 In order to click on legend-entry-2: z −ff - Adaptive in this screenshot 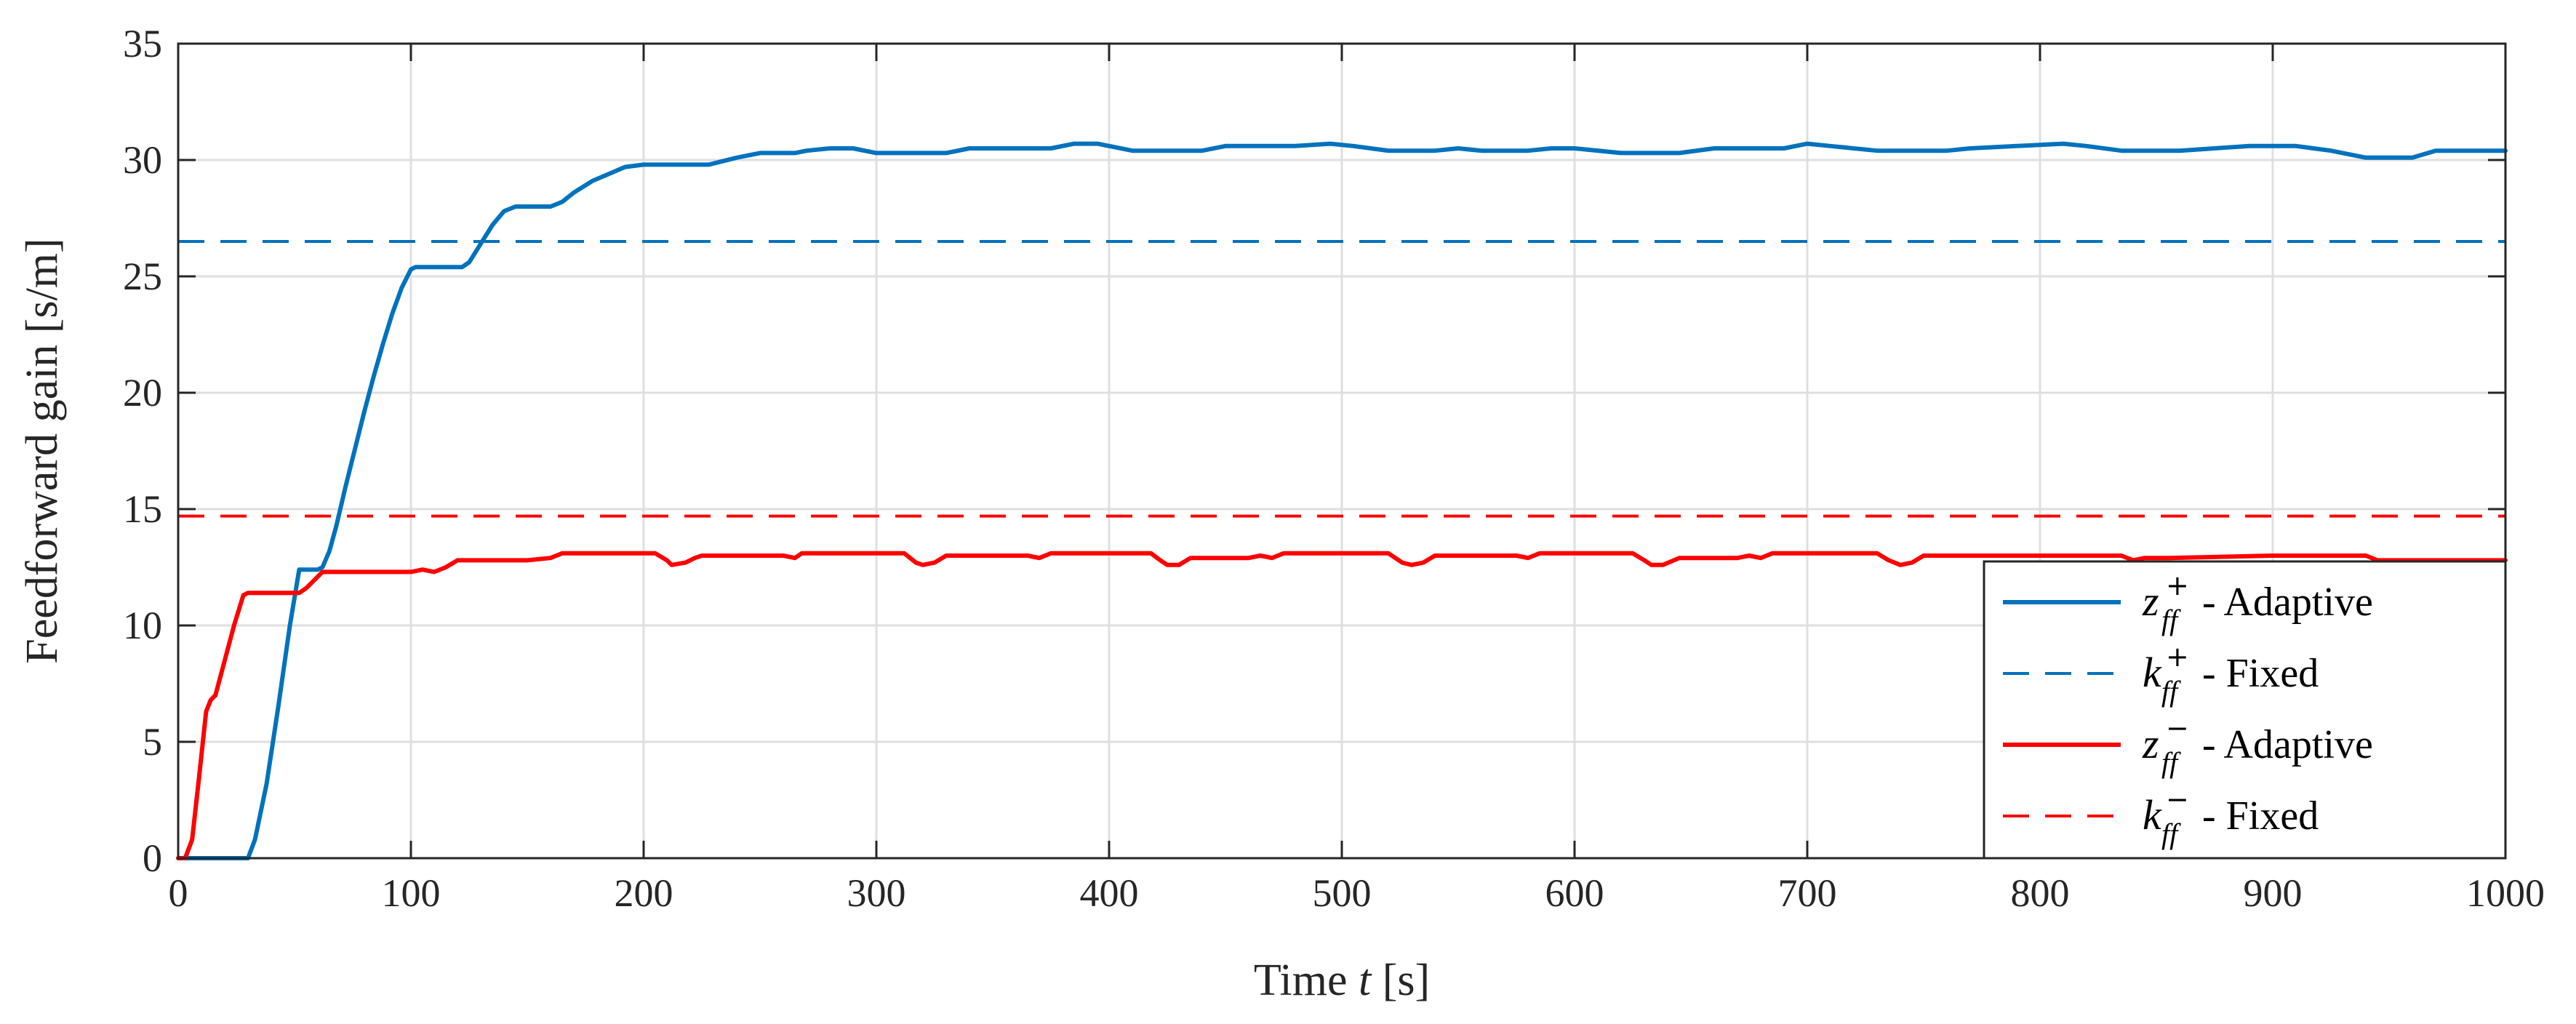, I will do `click(2257, 745)`.